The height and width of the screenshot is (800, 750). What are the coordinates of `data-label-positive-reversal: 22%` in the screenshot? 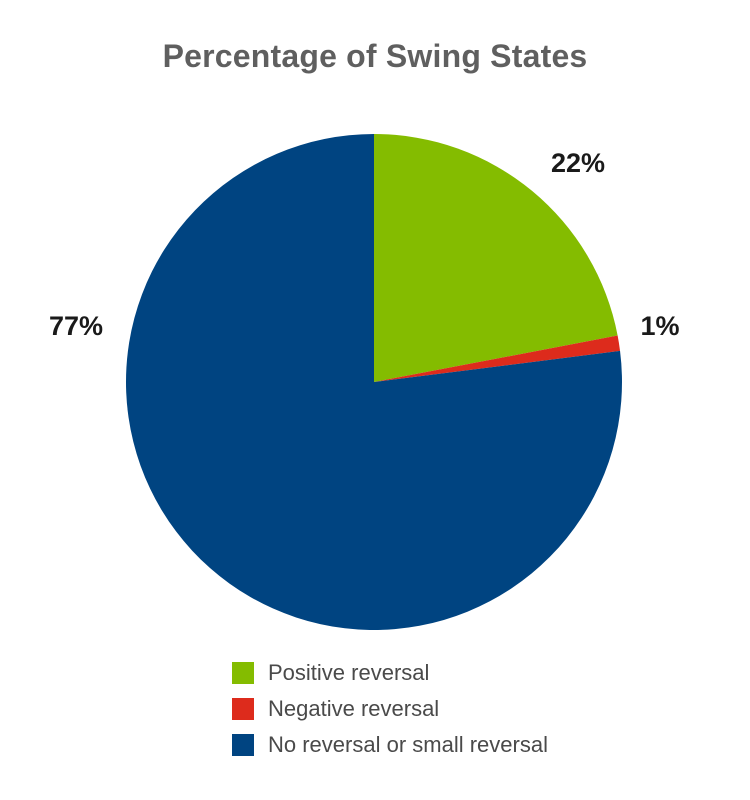 It's located at (578, 163).